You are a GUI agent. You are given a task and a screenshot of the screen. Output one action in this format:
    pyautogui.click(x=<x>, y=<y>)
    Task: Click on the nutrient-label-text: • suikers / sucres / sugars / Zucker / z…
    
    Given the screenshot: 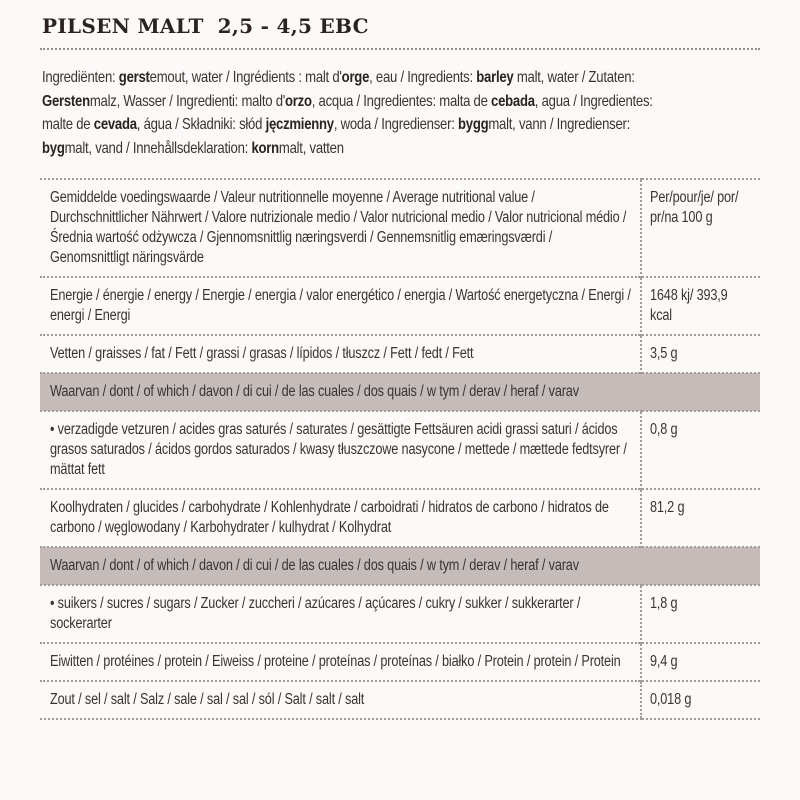 What is the action you would take?
    pyautogui.click(x=315, y=613)
    